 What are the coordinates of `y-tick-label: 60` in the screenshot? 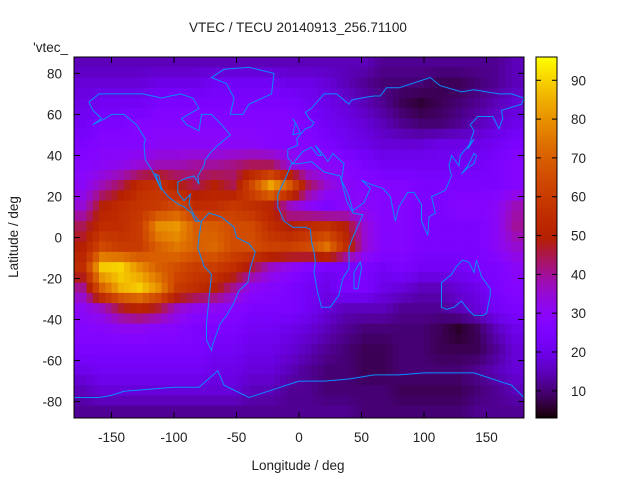 It's located at (54, 114).